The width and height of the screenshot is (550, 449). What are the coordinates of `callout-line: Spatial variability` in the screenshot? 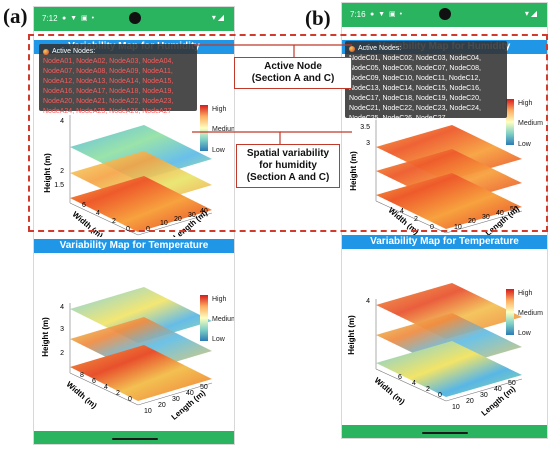 It's located at (288, 153).